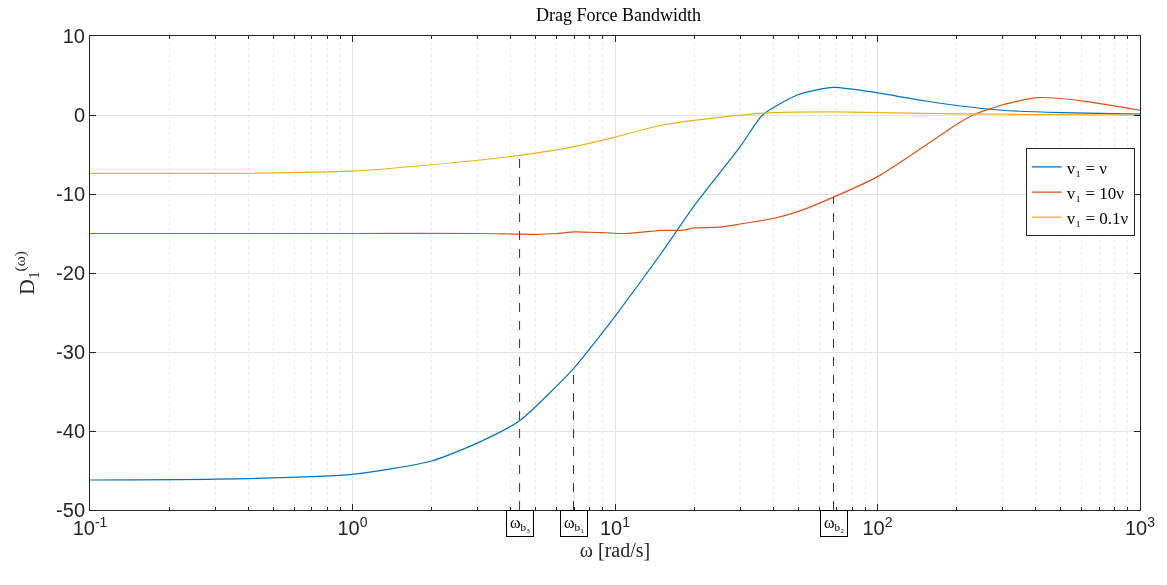 Image resolution: width=1167 pixels, height=585 pixels. I want to click on annotation: ω$_{b₃}$, so click(520, 524).